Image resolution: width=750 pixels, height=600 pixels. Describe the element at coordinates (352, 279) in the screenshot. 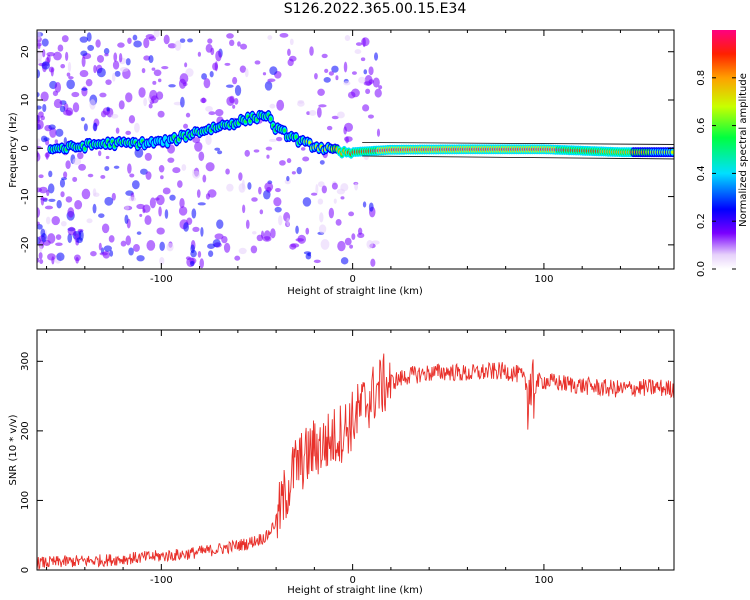

I see `spectrogram-x-tick-label: 0` at that location.